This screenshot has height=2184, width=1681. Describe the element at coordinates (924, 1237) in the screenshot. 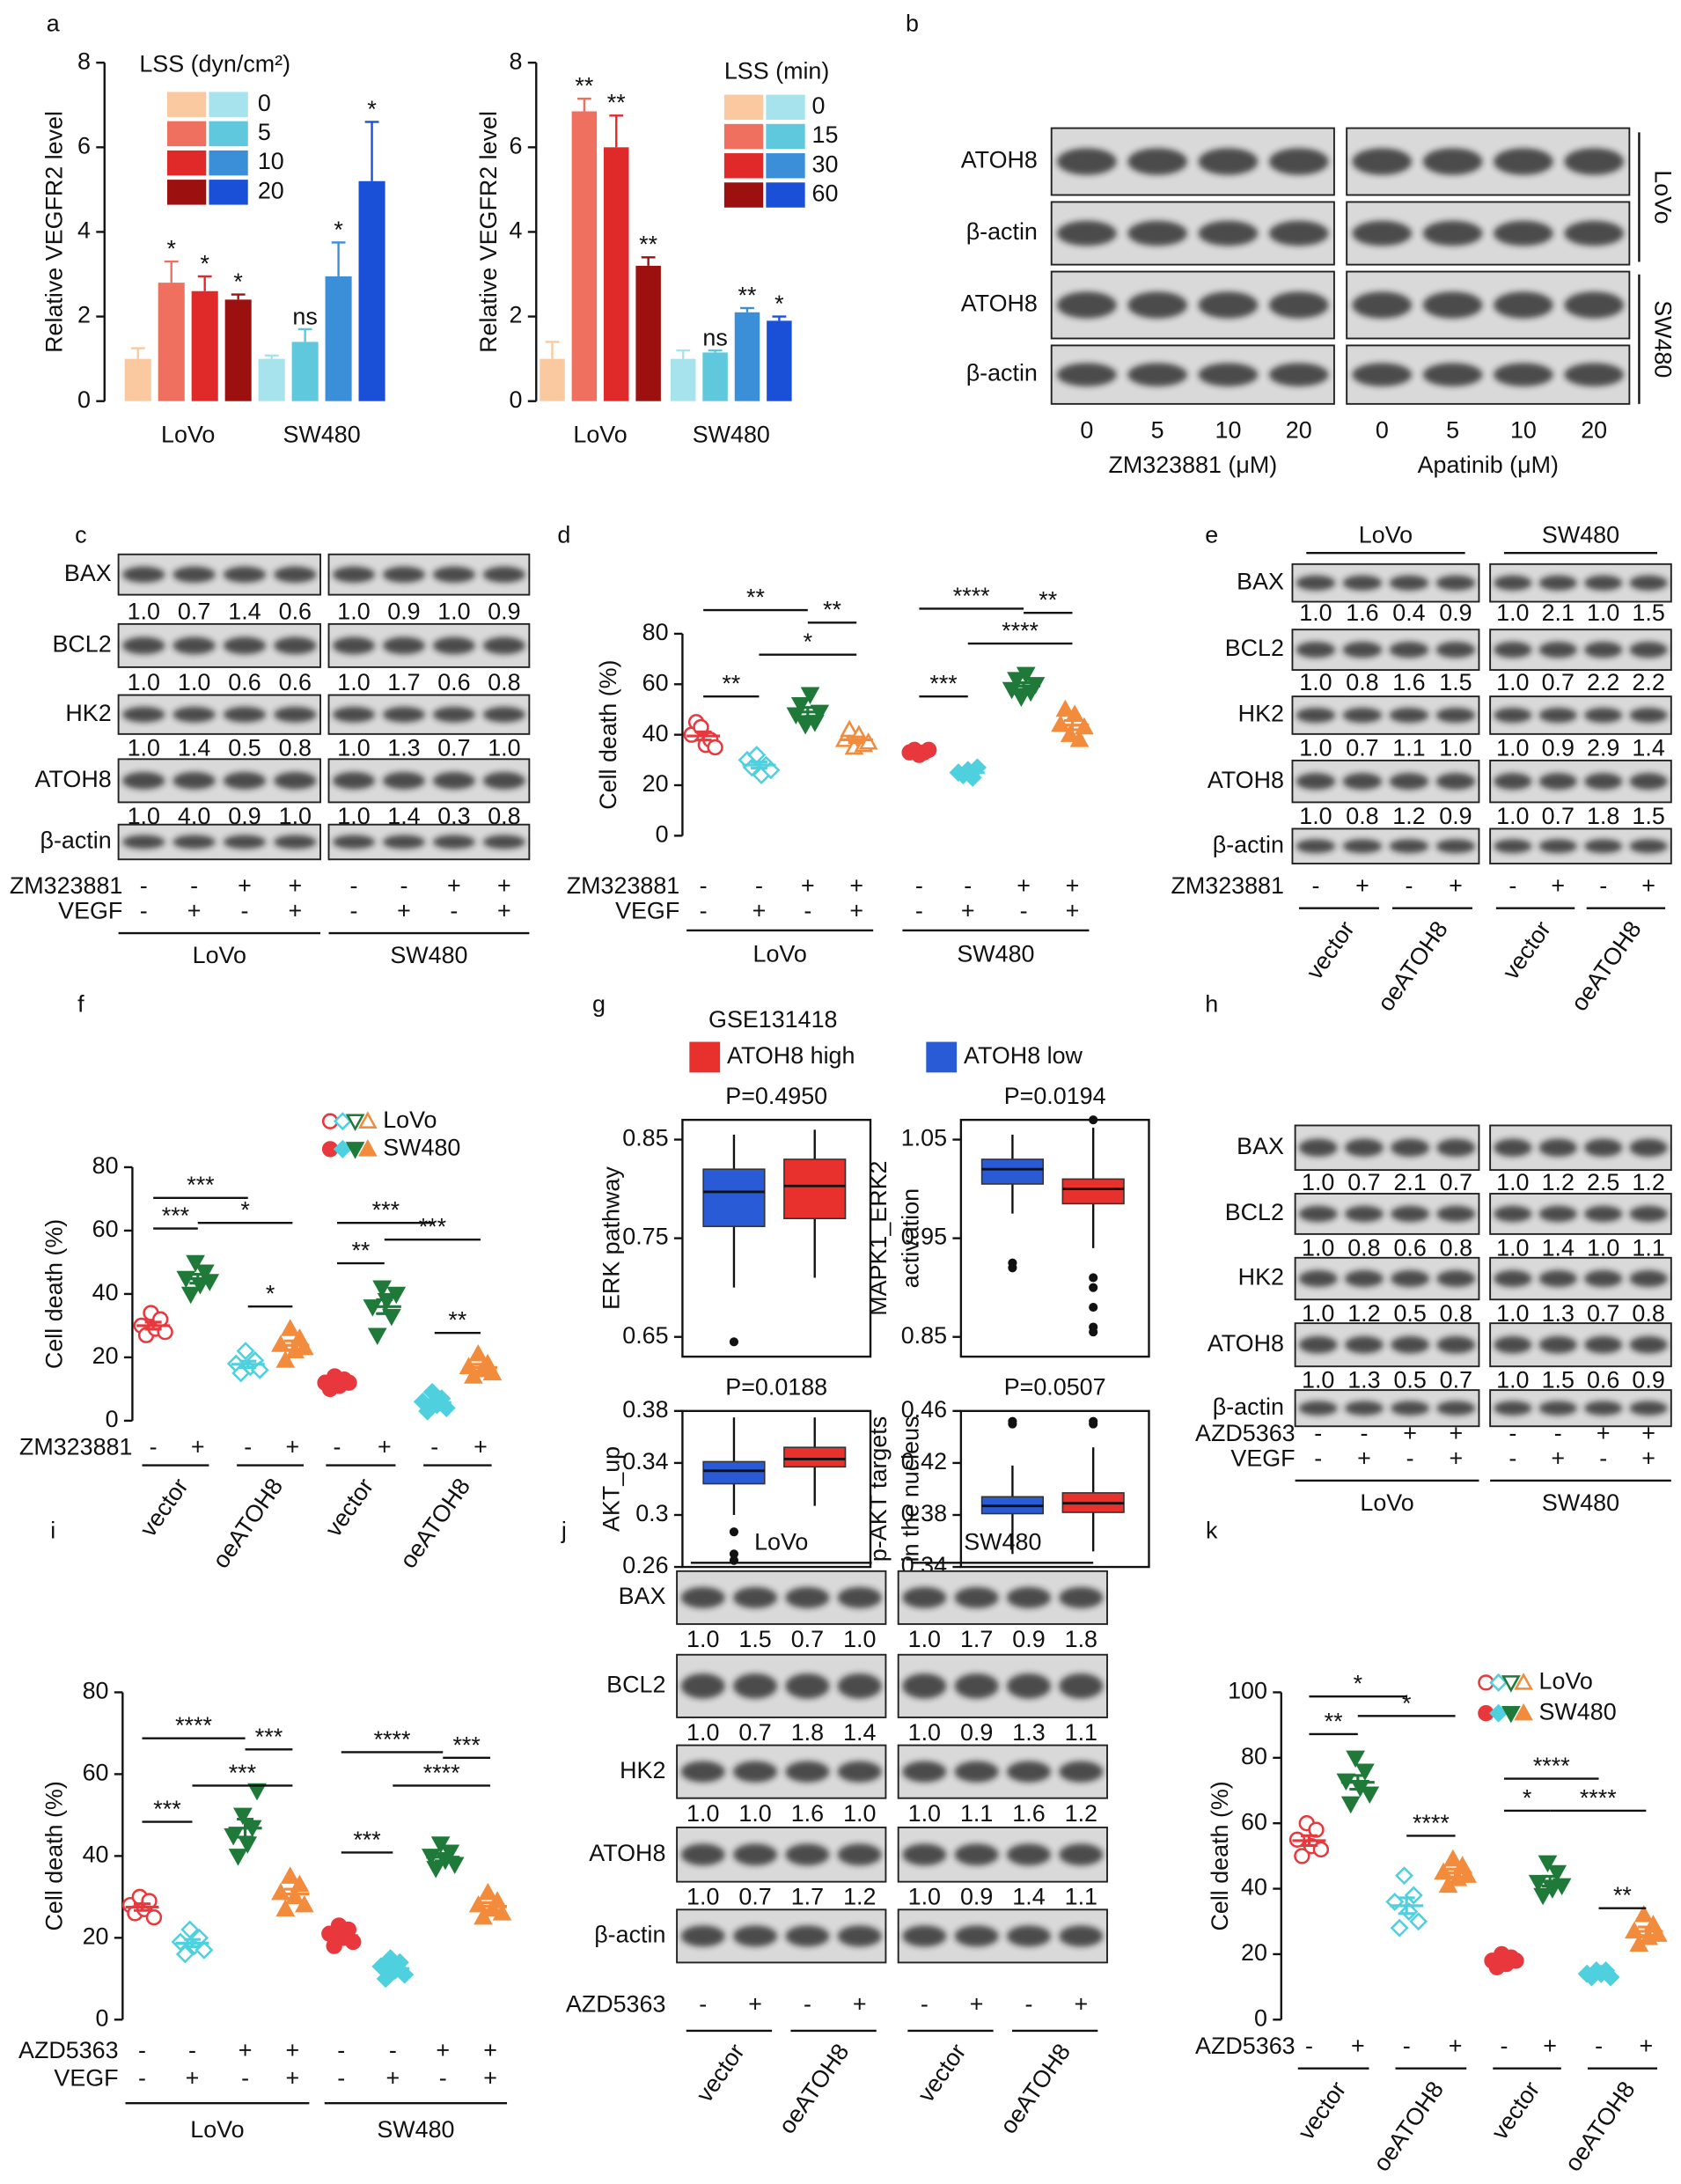

I see `y-tick-label: 0.95` at that location.